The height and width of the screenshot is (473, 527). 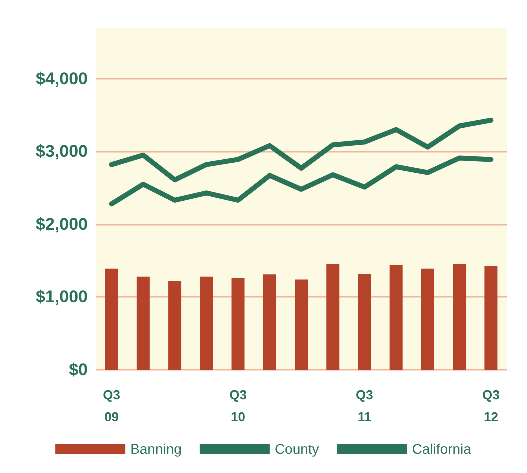 I want to click on legend-label: County, so click(x=297, y=449).